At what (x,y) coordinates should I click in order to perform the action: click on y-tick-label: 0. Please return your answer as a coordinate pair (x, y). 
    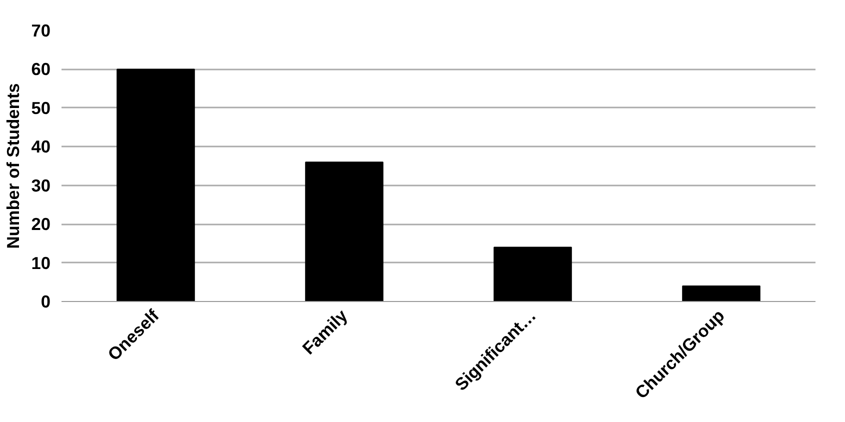
    Looking at the image, I should click on (45, 302).